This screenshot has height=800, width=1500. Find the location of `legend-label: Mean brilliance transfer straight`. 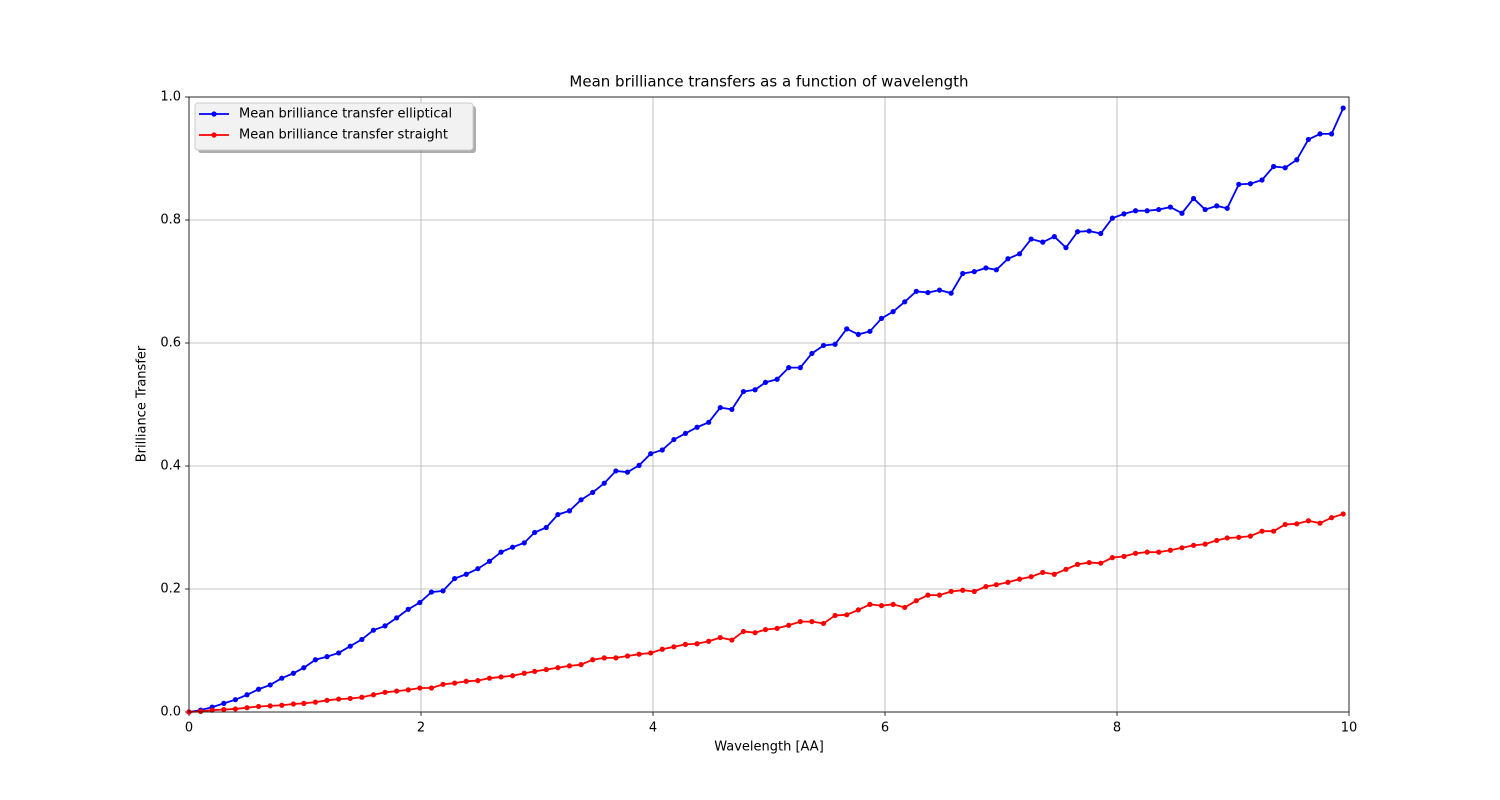

legend-label: Mean brilliance transfer straight is located at coordinates (343, 135).